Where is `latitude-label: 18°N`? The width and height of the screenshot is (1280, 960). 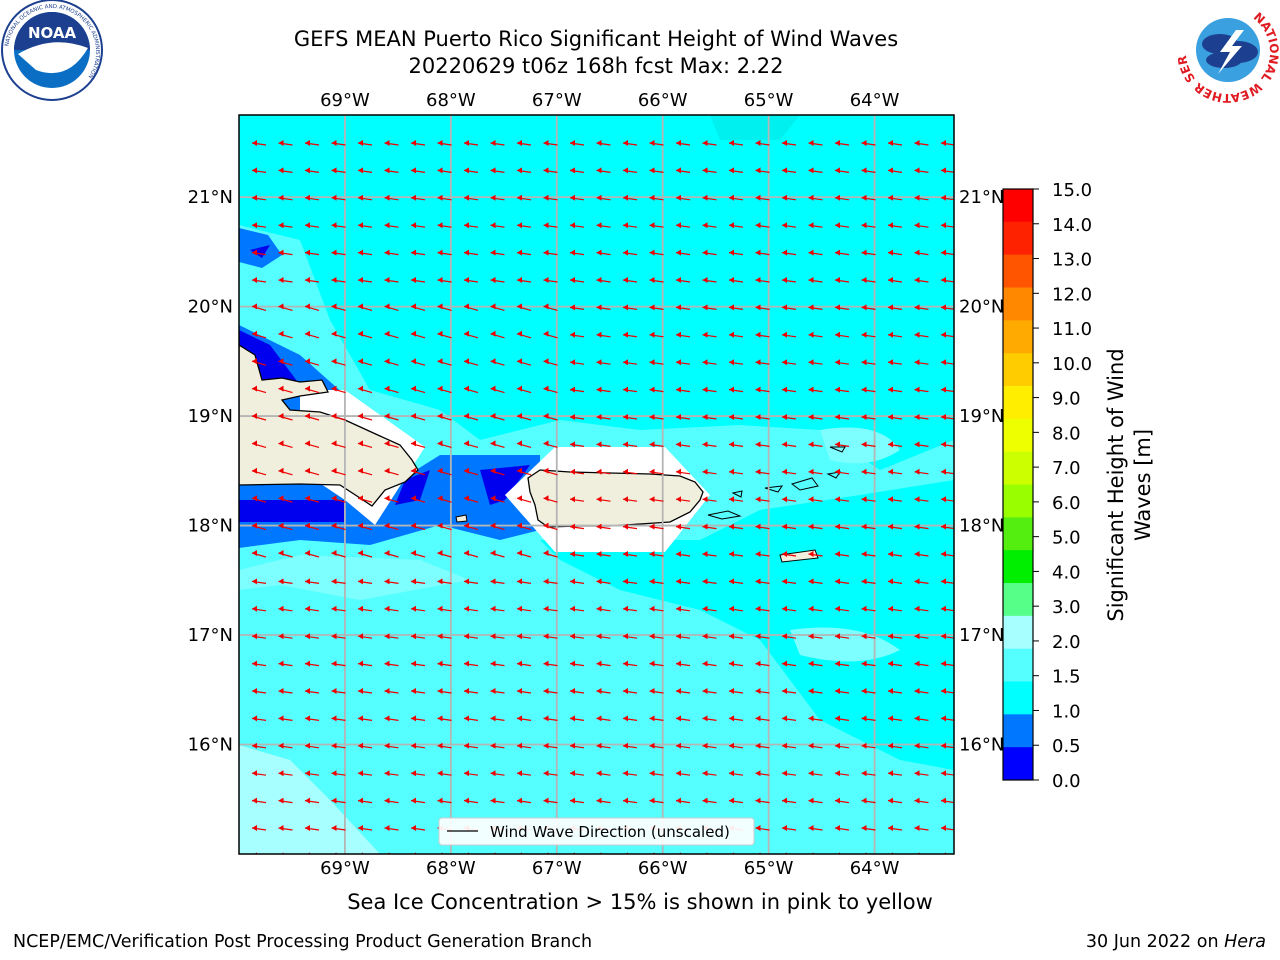 latitude-label: 18°N is located at coordinates (981, 526).